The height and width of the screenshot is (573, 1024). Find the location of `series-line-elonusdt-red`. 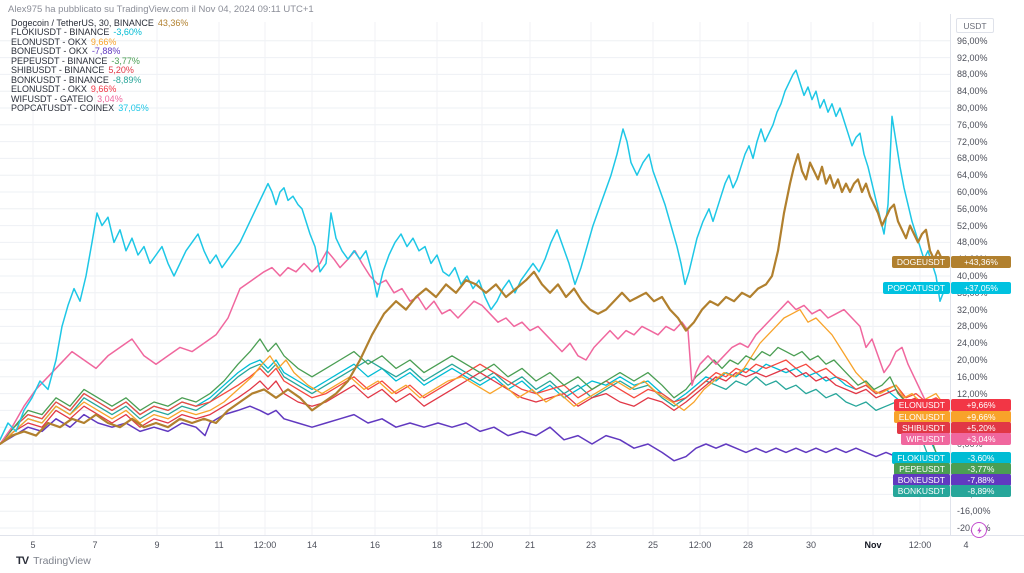

series-line-elonusdt-red is located at coordinates (473, 402).